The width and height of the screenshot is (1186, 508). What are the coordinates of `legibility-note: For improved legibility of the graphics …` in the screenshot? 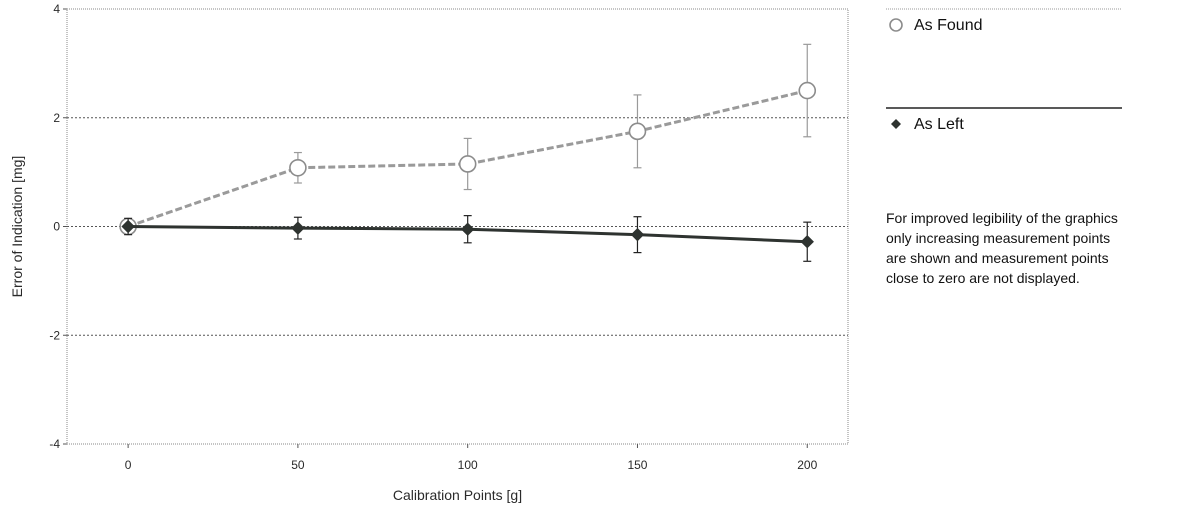 It's located at (1034, 248).